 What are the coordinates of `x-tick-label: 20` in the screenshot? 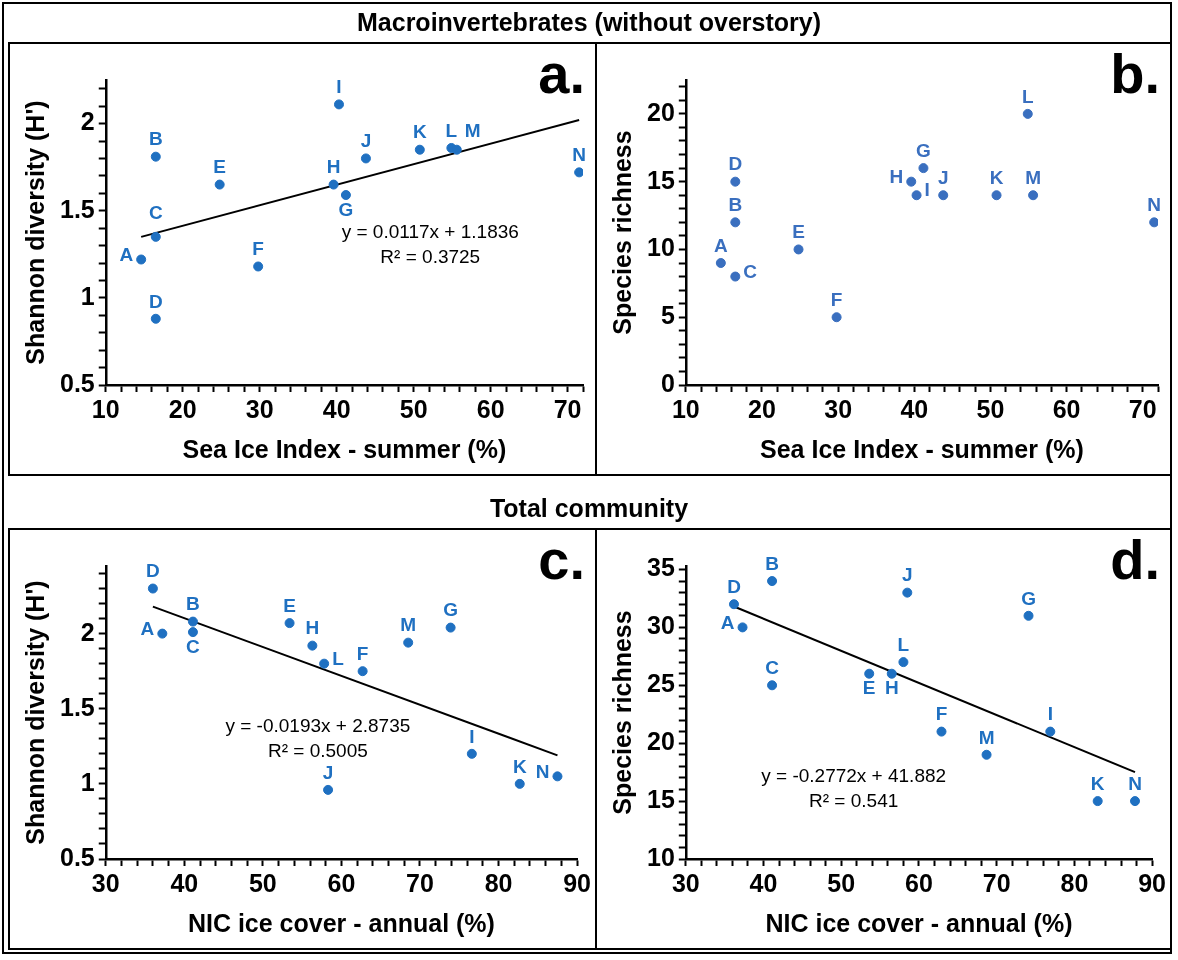 It's located at (762, 408).